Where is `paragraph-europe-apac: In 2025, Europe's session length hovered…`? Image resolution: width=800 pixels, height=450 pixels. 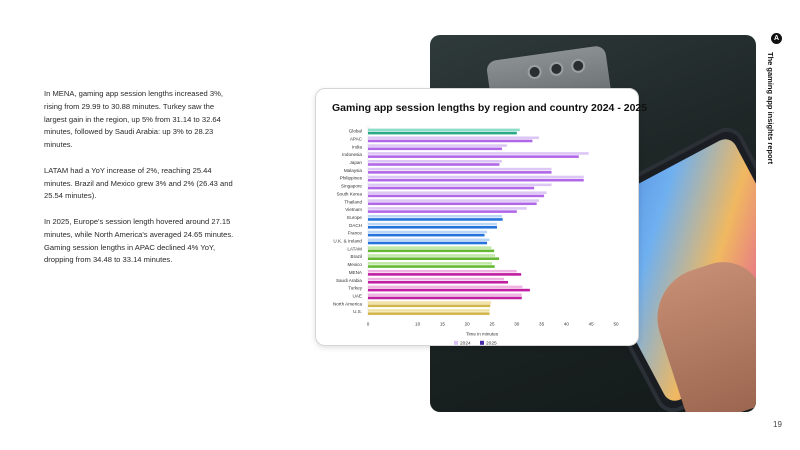
paragraph-europe-apac: In 2025, Europe's session length hovered… is located at coordinates (139, 240).